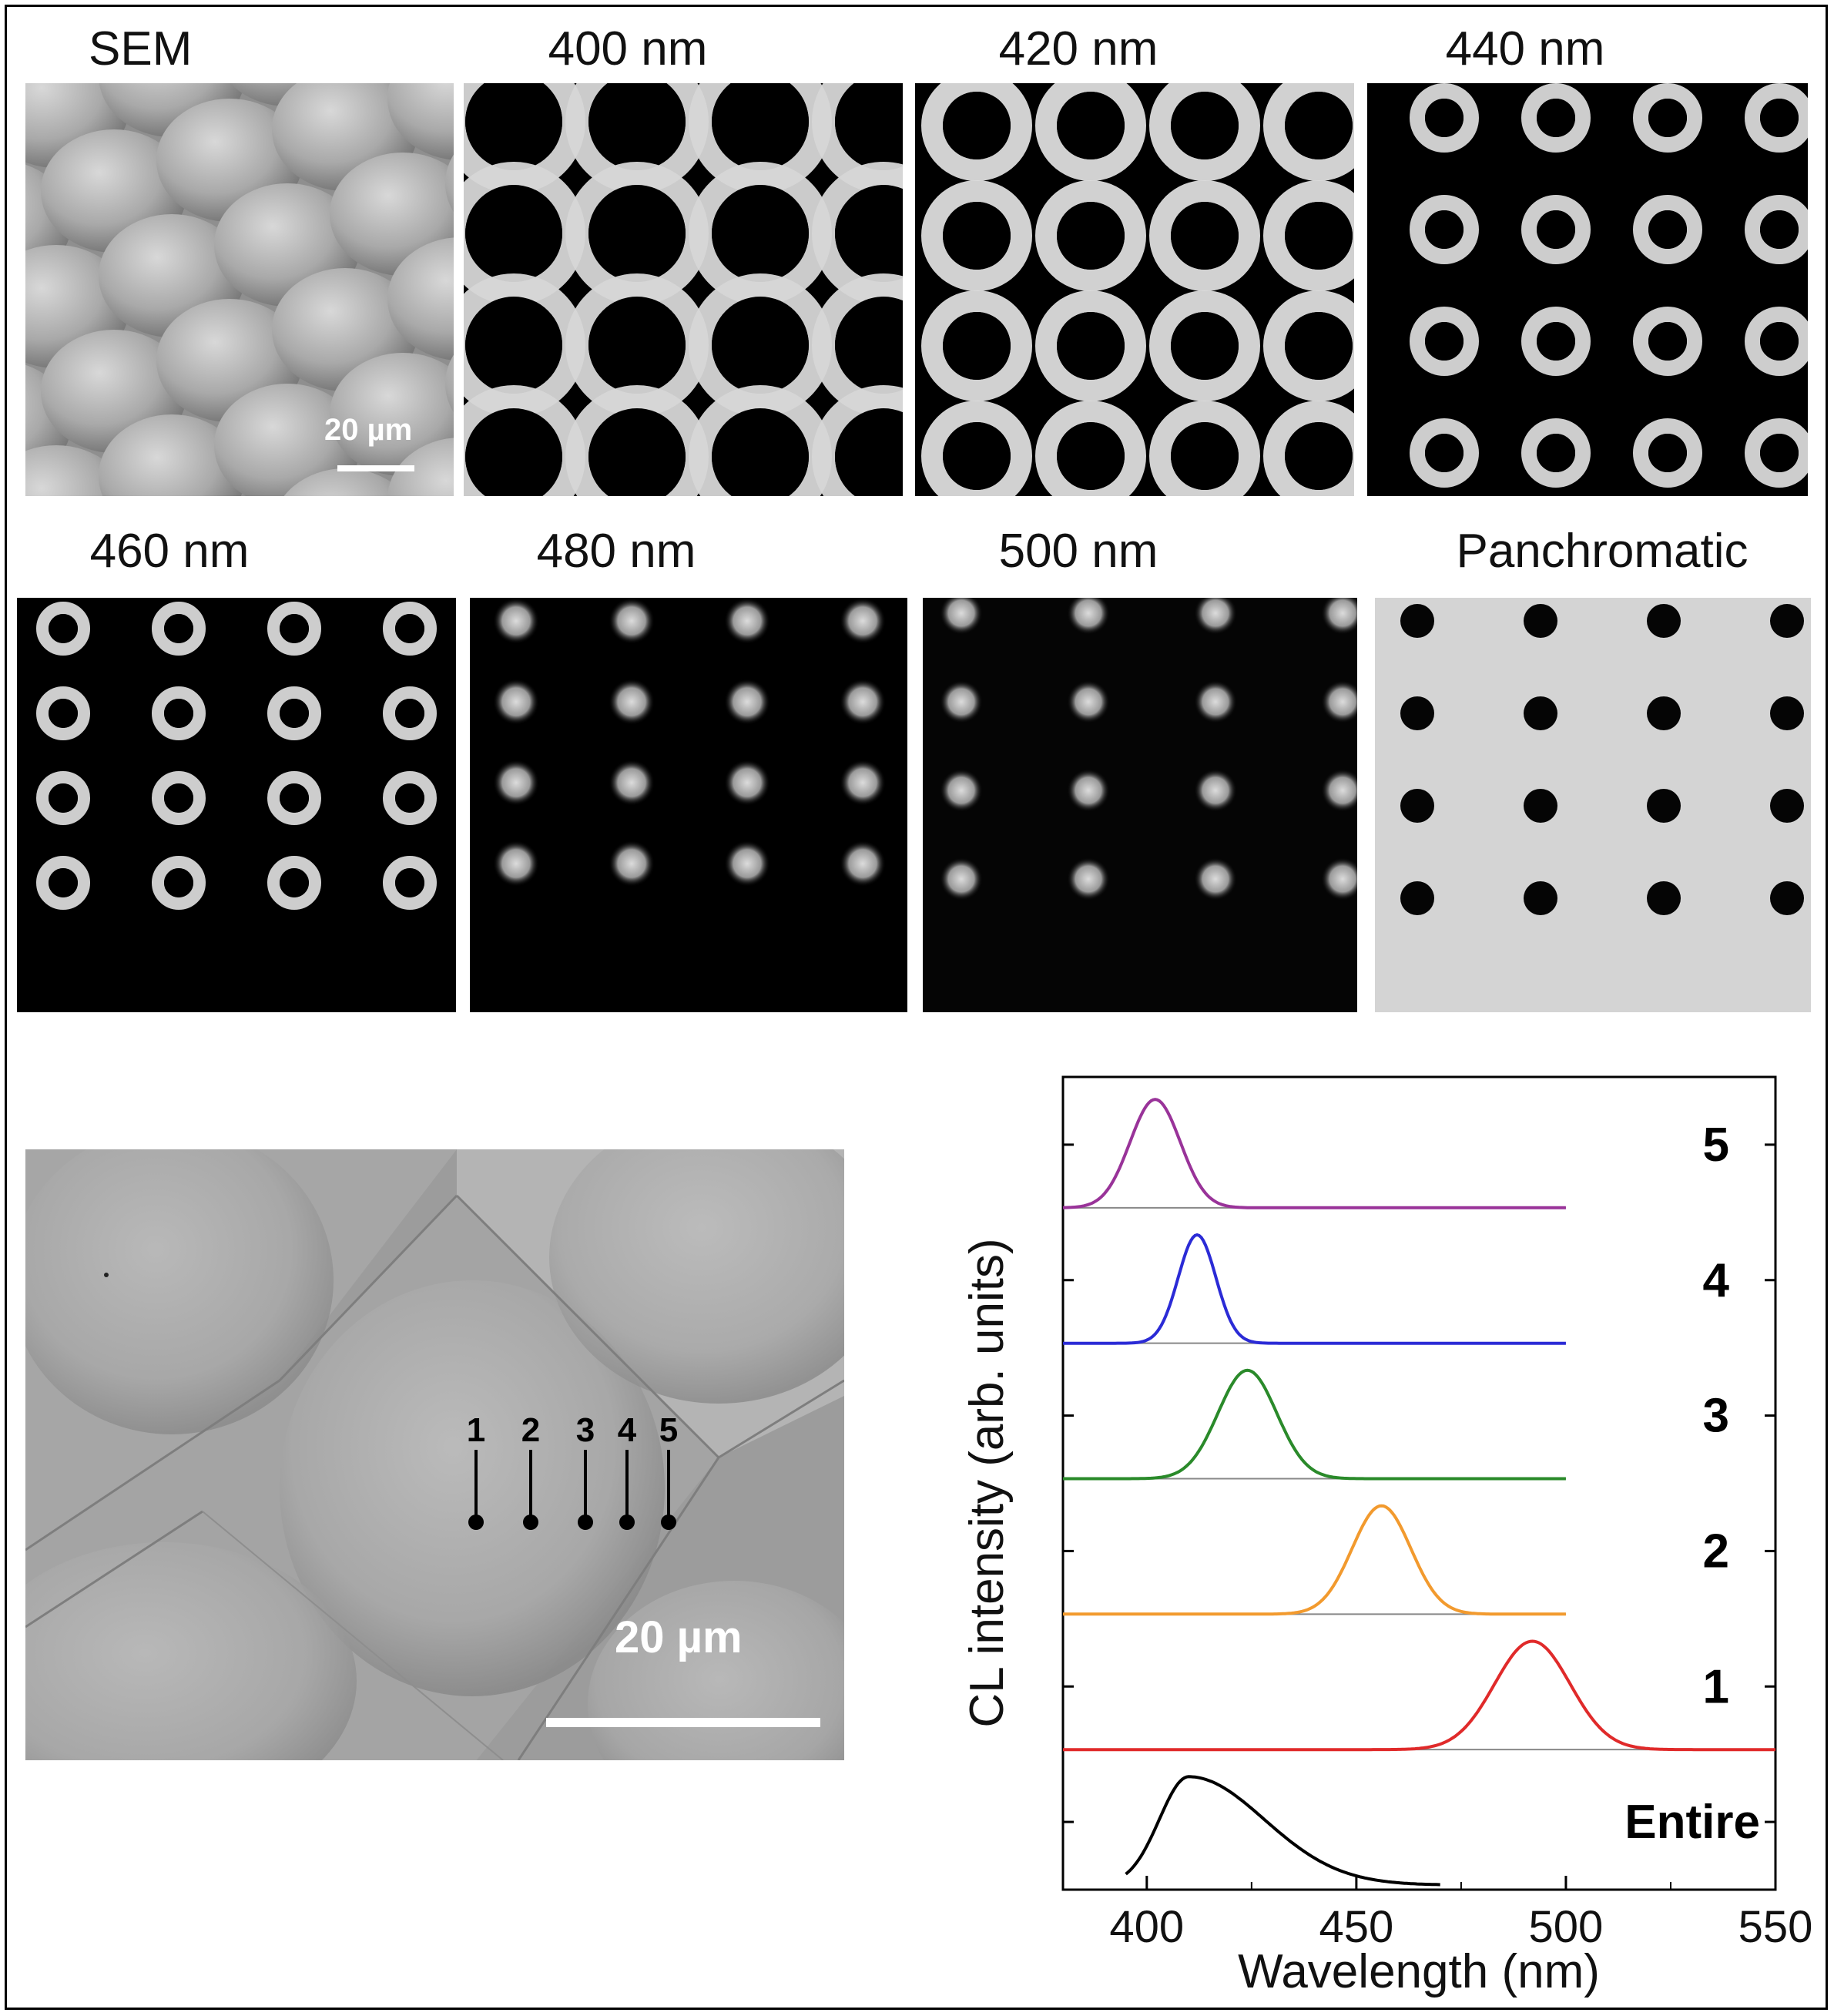 The width and height of the screenshot is (1834, 2016). What do you see at coordinates (1587, 289) in the screenshot?
I see `cl-image-440nm` at bounding box center [1587, 289].